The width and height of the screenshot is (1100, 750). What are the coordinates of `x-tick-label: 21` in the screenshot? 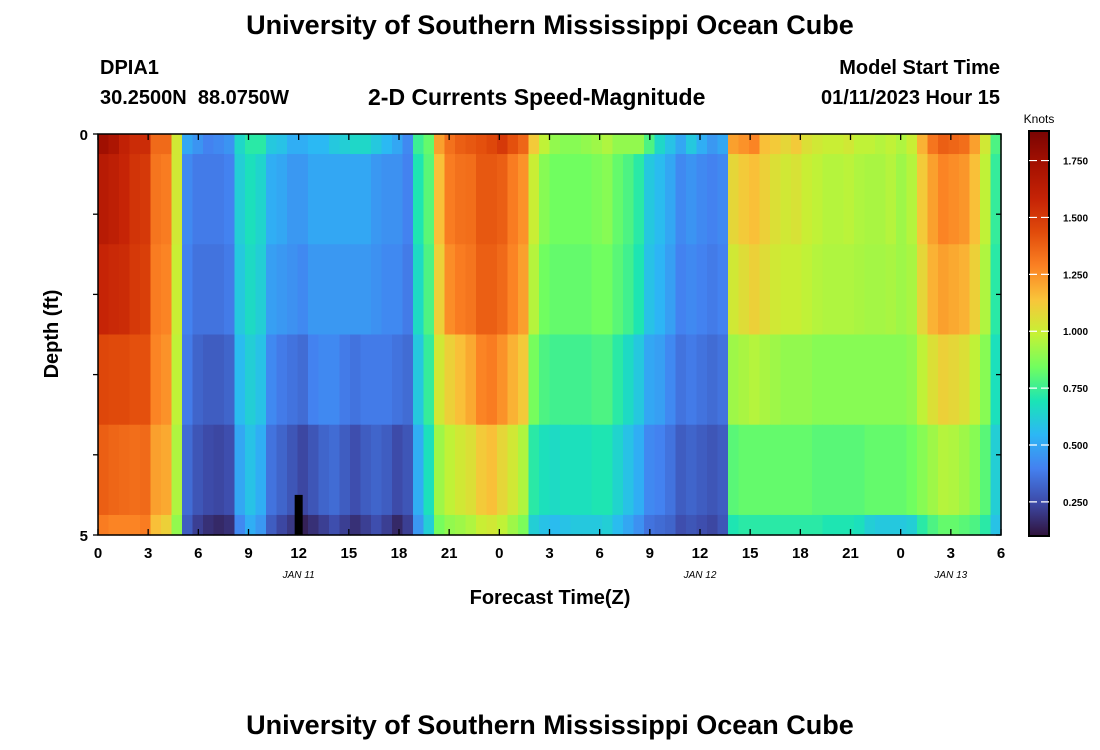 It's located at (850, 553).